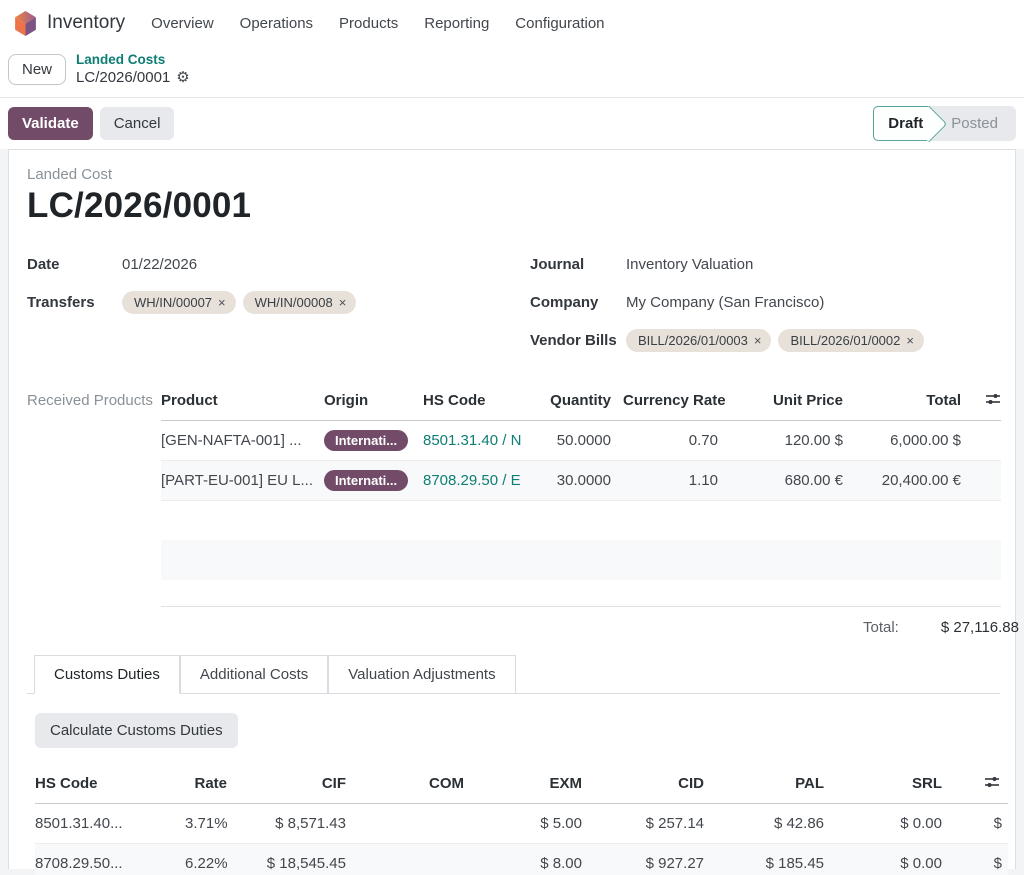  What do you see at coordinates (813, 480) in the screenshot?
I see `cell-unit-price: 680.00 €` at bounding box center [813, 480].